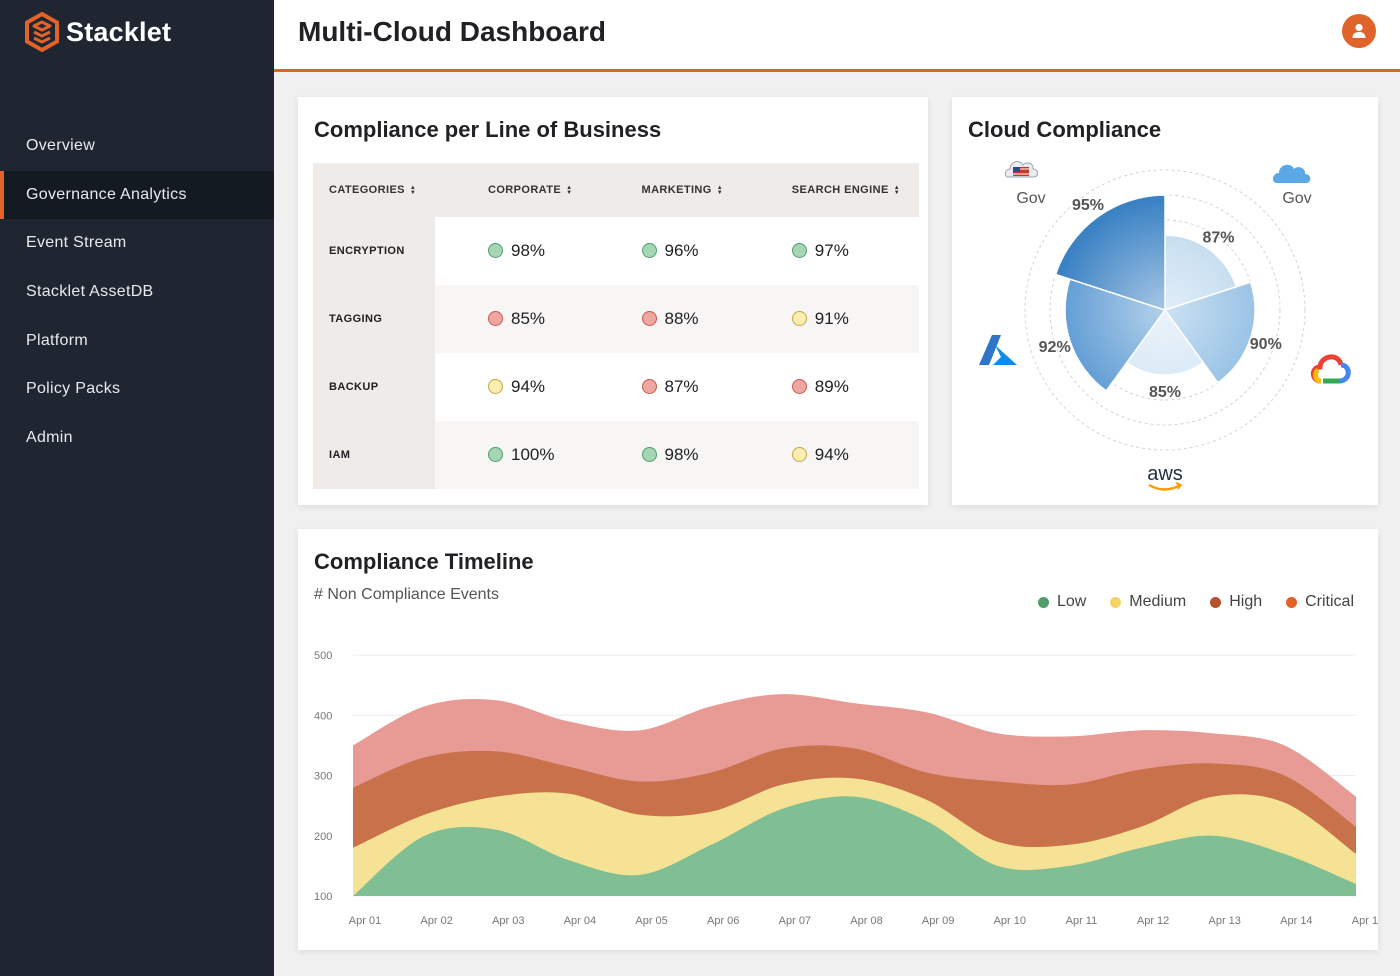 The height and width of the screenshot is (976, 1400). I want to click on x-tick-label: Apr 02, so click(436, 921).